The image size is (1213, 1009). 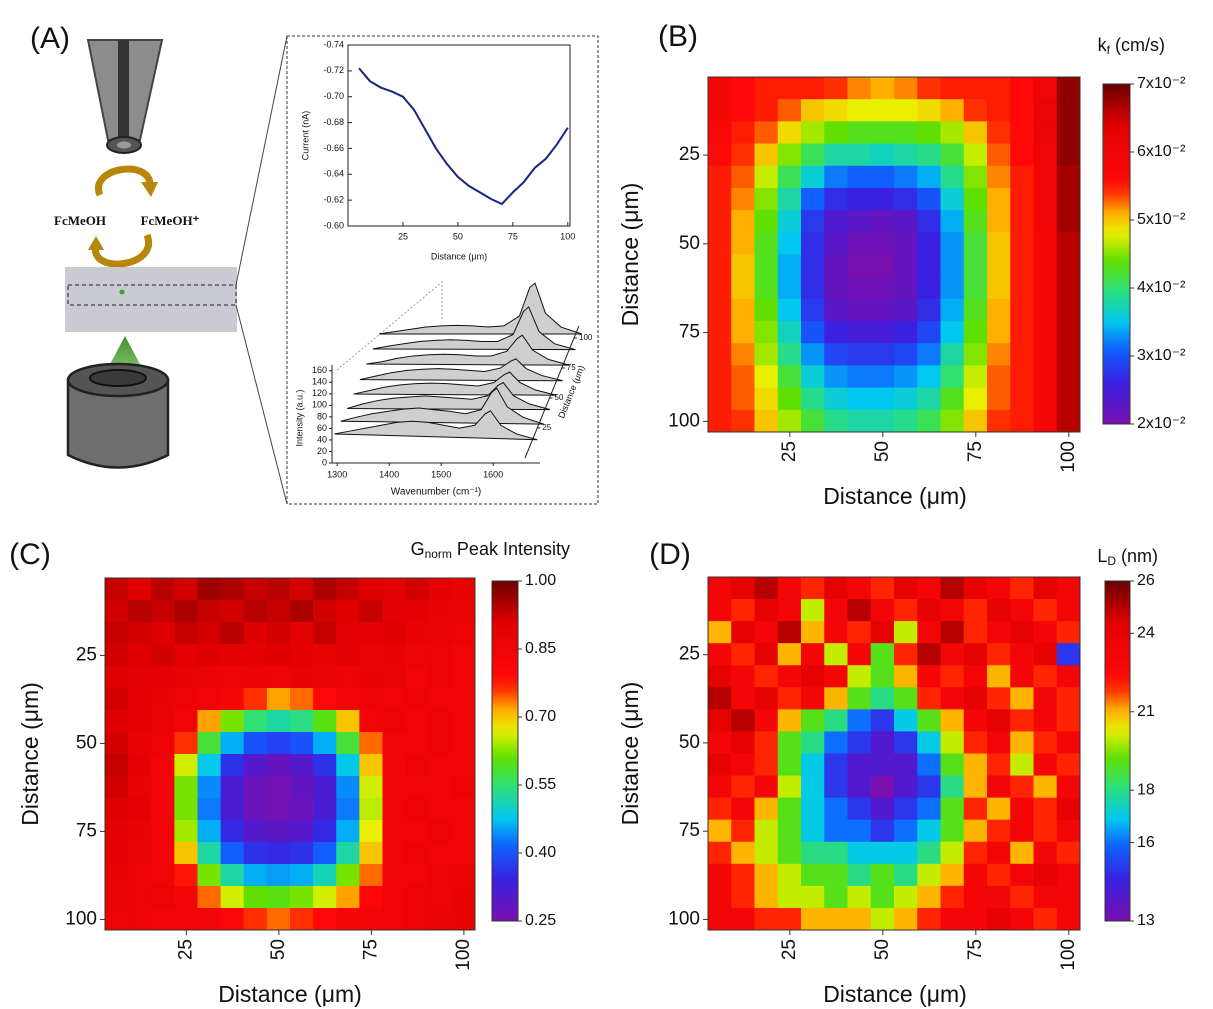 I want to click on colorbar-title: Gnorm Peak Intensity, so click(x=490, y=550).